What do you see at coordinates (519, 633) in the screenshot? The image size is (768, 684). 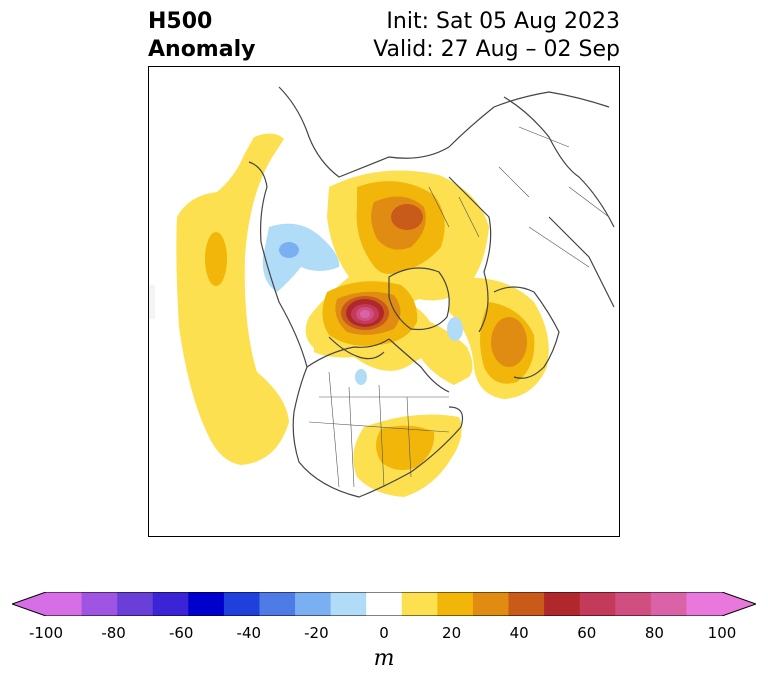 I see `colorbar-tick-label: 40` at bounding box center [519, 633].